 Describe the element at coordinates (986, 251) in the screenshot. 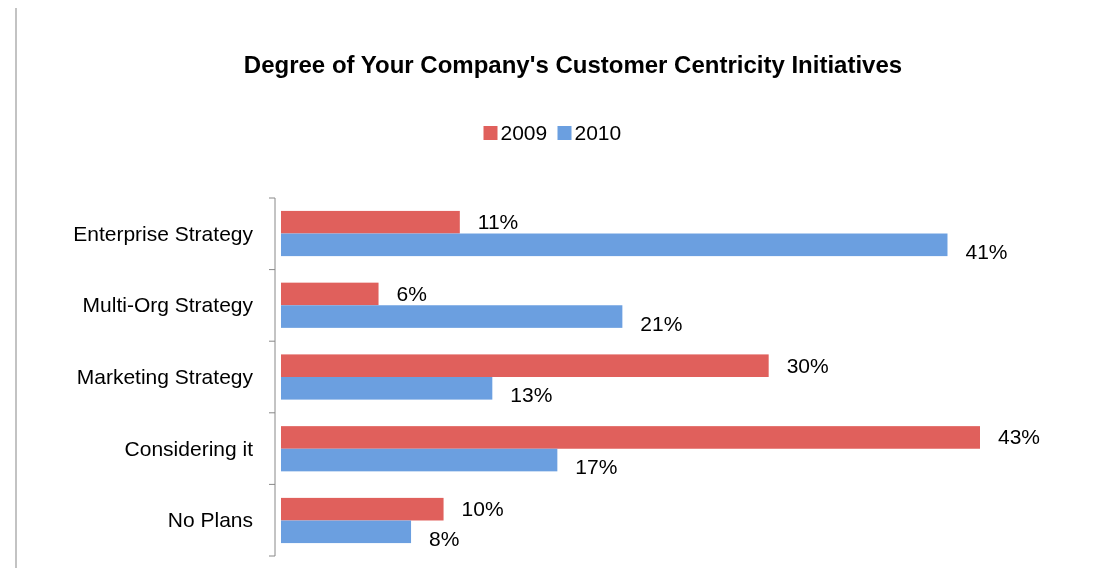

I see `data-label: 41%` at that location.